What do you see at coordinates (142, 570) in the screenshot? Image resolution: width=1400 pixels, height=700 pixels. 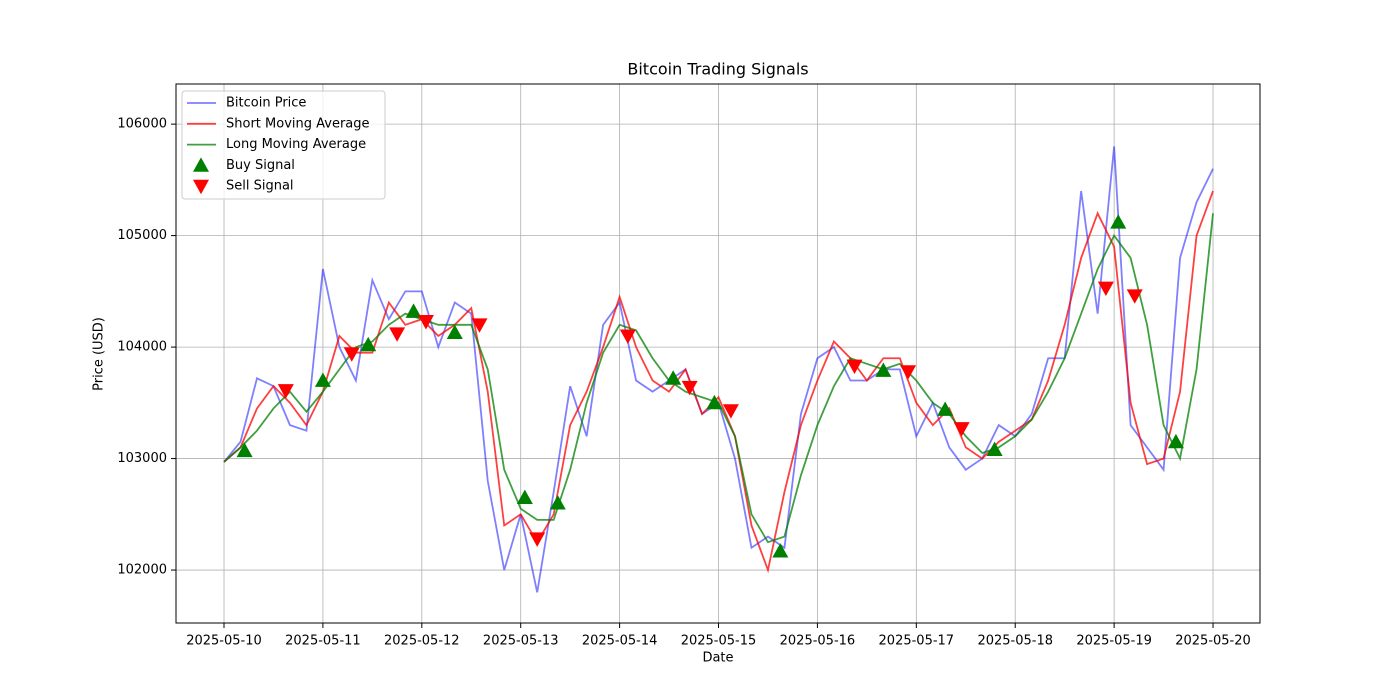 I see `y-tick-label: 102000` at bounding box center [142, 570].